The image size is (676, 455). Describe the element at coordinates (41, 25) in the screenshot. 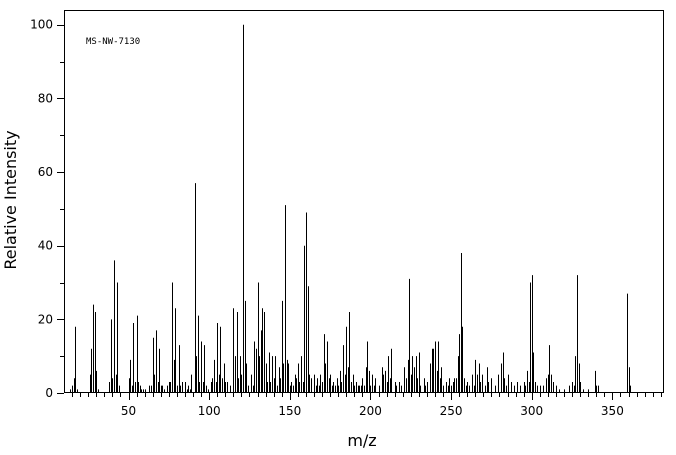

I see `y-tick-label: 100` at that location.